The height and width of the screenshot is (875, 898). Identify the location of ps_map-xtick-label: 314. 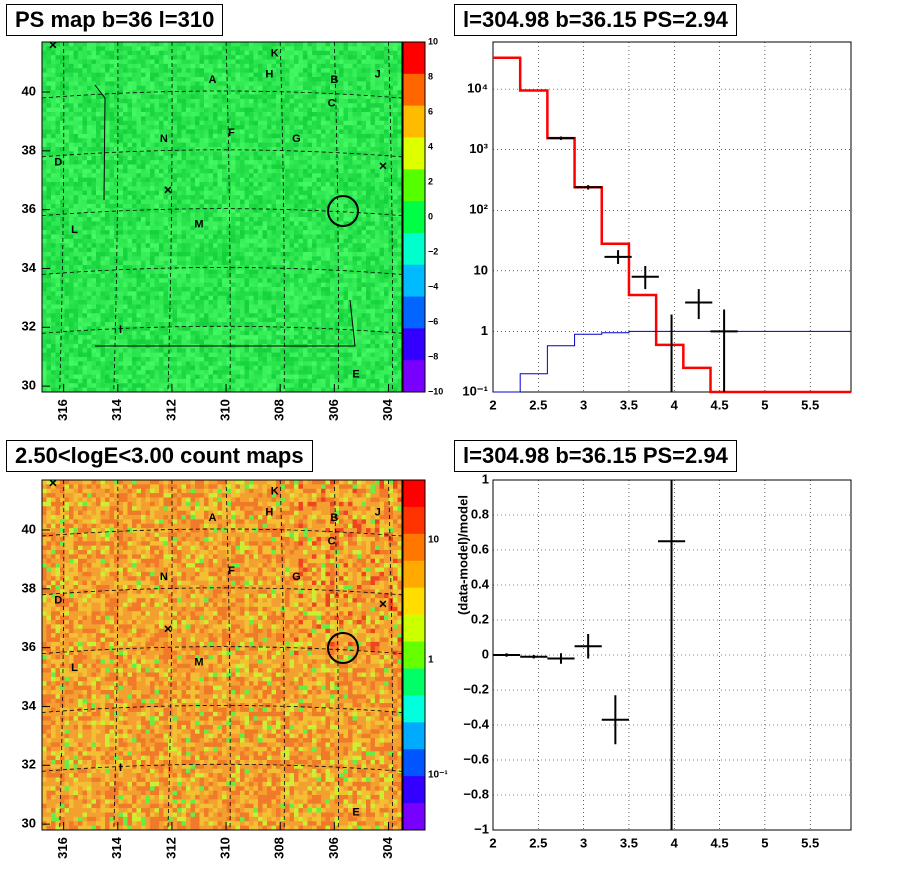
(116, 409).